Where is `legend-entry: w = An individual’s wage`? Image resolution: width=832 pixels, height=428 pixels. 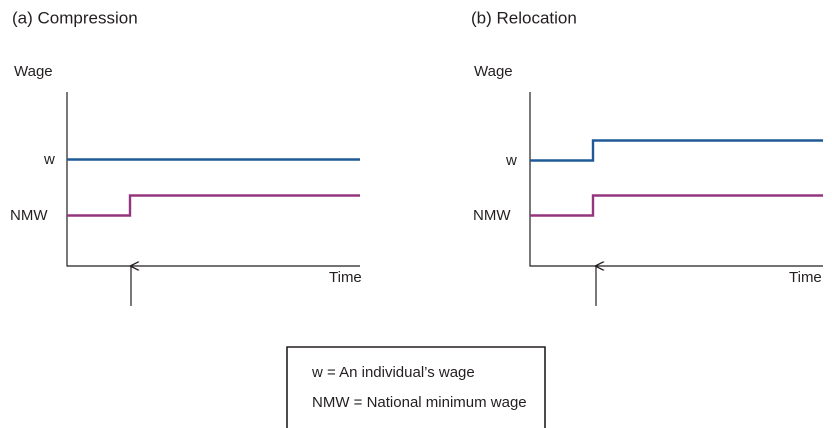
legend-entry: w = An individual’s wage is located at coordinates (393, 372).